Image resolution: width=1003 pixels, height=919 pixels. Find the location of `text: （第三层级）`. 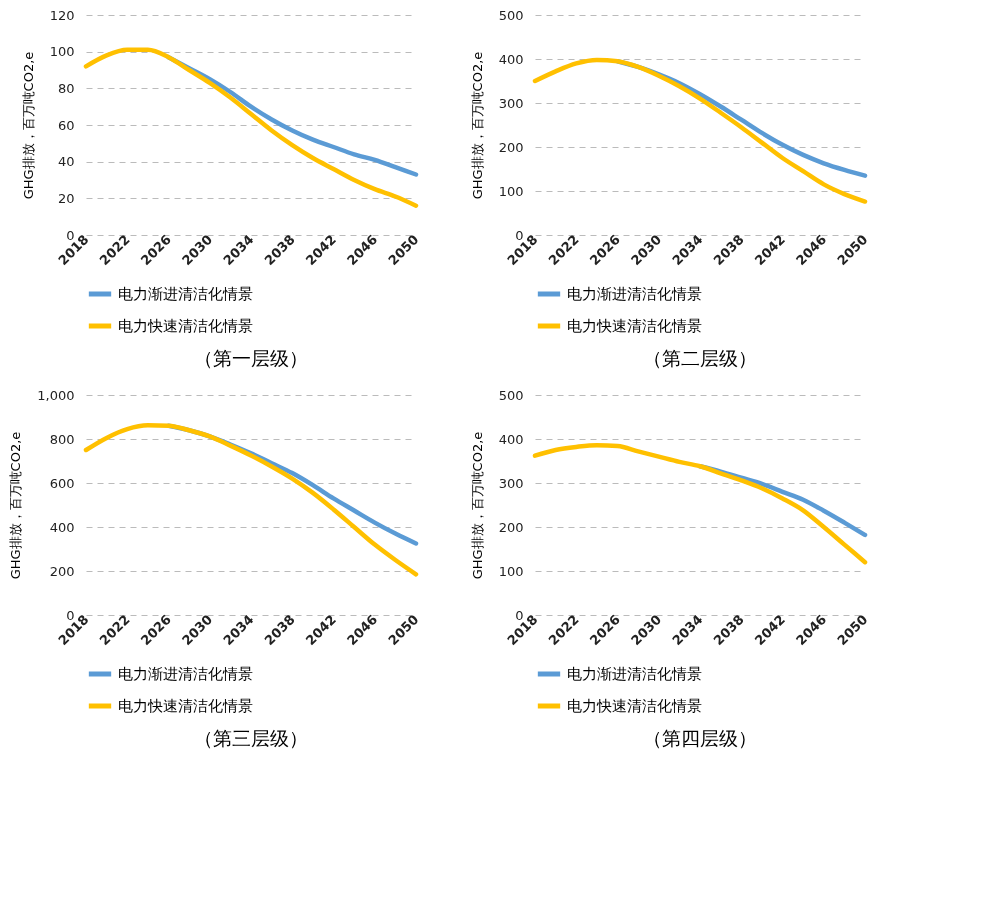

text: （第三层级） is located at coordinates (251, 738).